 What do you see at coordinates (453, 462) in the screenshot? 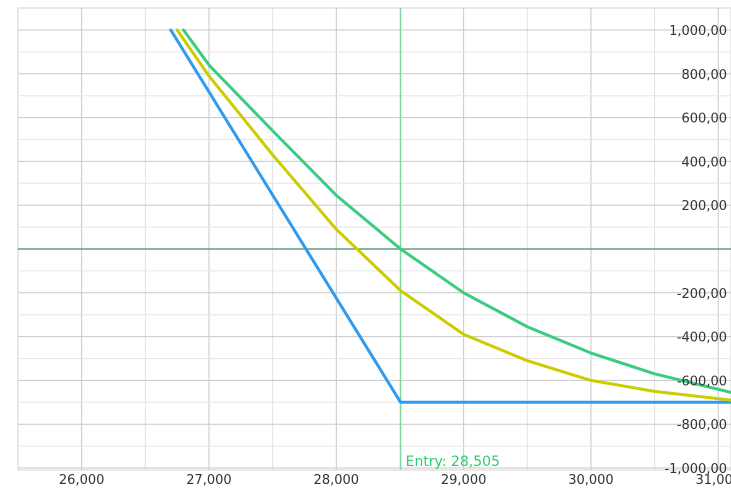
I see `entry-label: Entry: 28,505` at bounding box center [453, 462].